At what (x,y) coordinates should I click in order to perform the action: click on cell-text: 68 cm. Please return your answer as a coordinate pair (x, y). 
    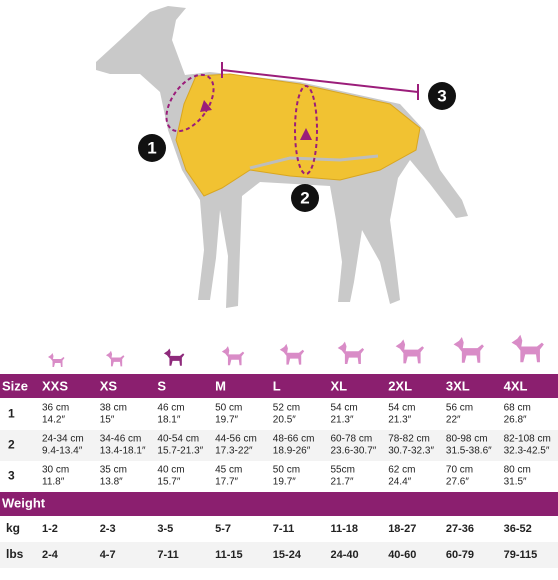
    Looking at the image, I should click on (517, 408).